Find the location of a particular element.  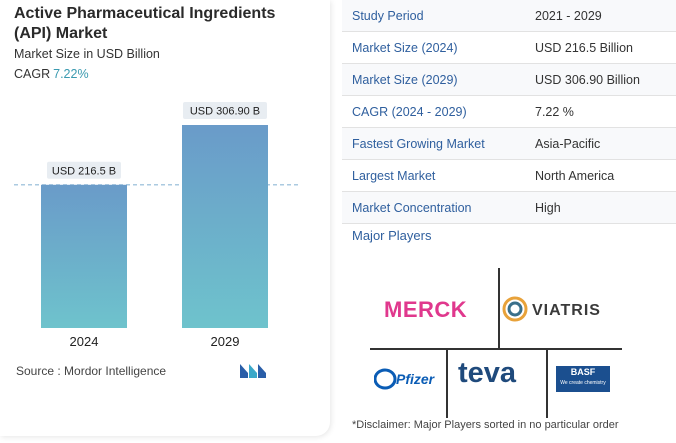

row-key: Market Size (2029) is located at coordinates (405, 79).